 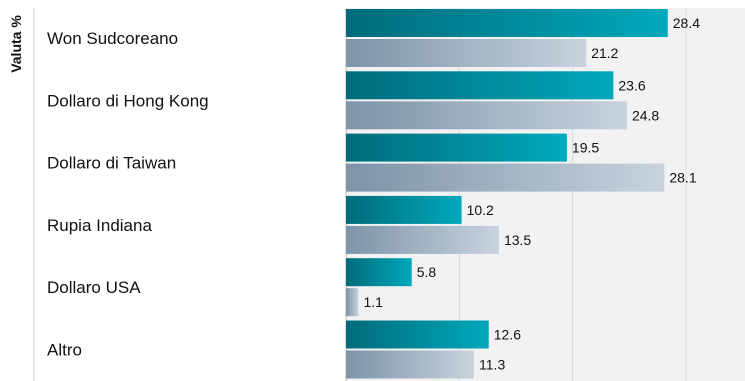 I want to click on value-label: 21.2, so click(x=604, y=53).